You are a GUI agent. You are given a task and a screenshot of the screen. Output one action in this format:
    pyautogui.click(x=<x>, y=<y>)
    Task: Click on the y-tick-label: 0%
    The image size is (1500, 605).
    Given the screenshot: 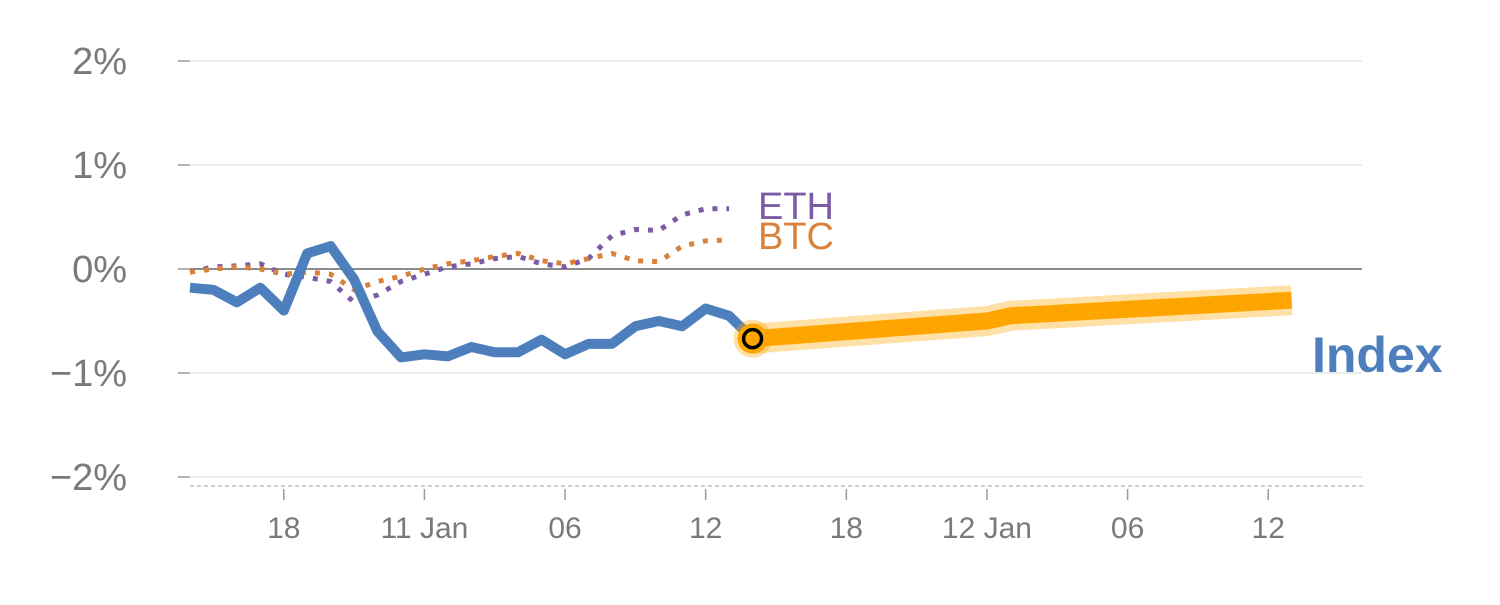 What is the action you would take?
    pyautogui.click(x=99, y=270)
    